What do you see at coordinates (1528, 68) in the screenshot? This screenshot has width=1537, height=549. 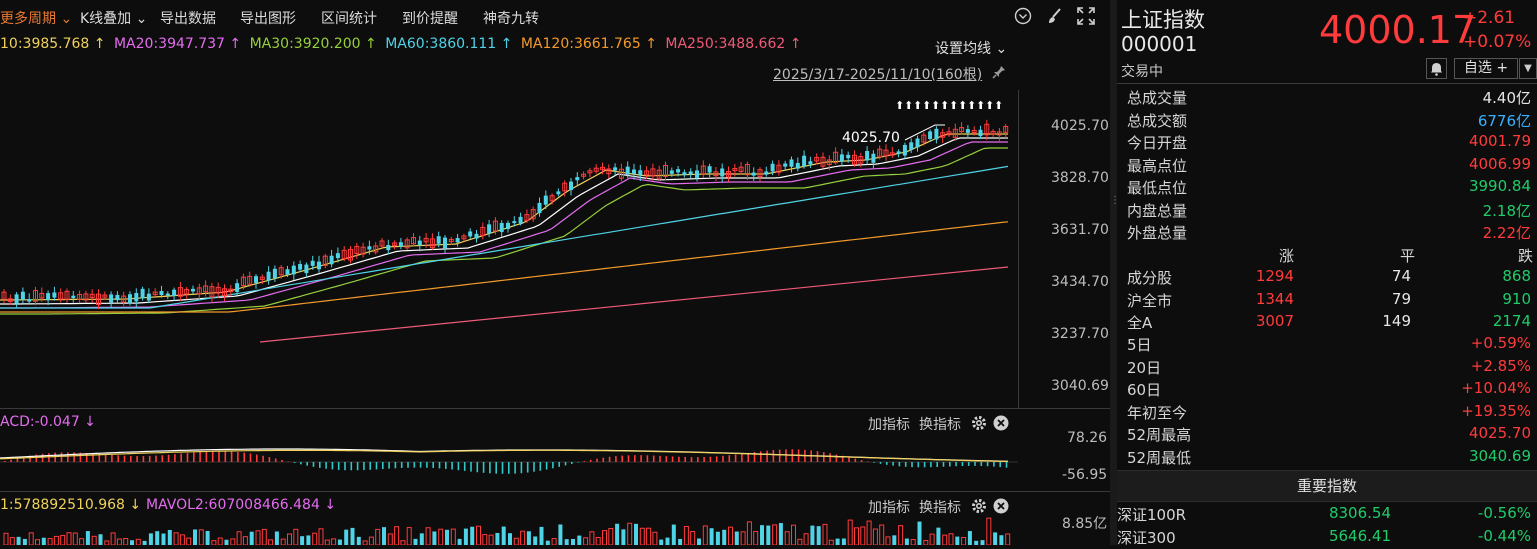 I see `watchlist-dropdown-icon: ▼` at bounding box center [1528, 68].